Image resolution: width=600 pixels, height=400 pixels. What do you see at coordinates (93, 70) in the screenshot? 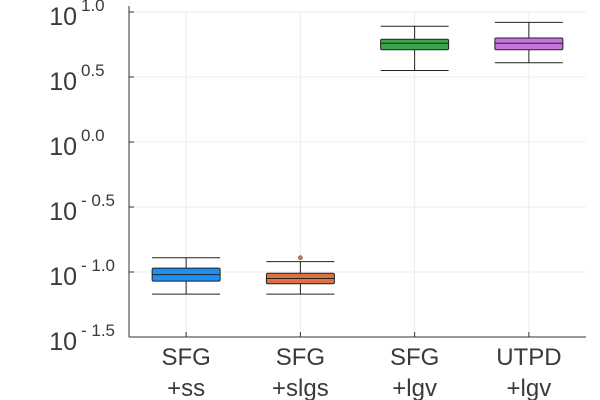
I see `y-tick-label-exponent: 0.5` at bounding box center [93, 70].